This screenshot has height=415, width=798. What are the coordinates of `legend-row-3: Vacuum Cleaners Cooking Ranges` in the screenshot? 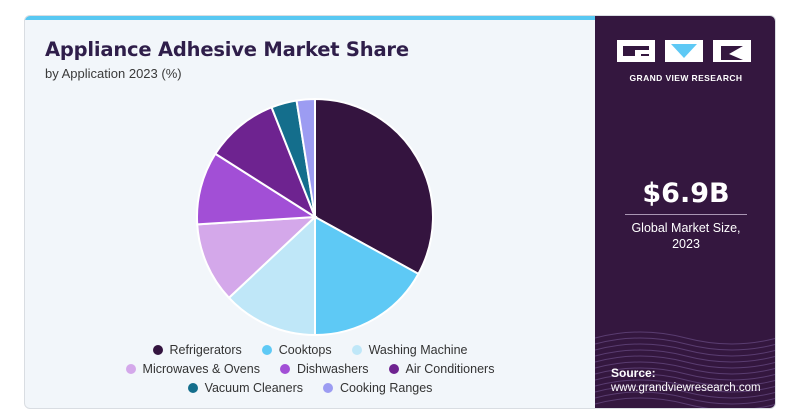 It's located at (310, 388).